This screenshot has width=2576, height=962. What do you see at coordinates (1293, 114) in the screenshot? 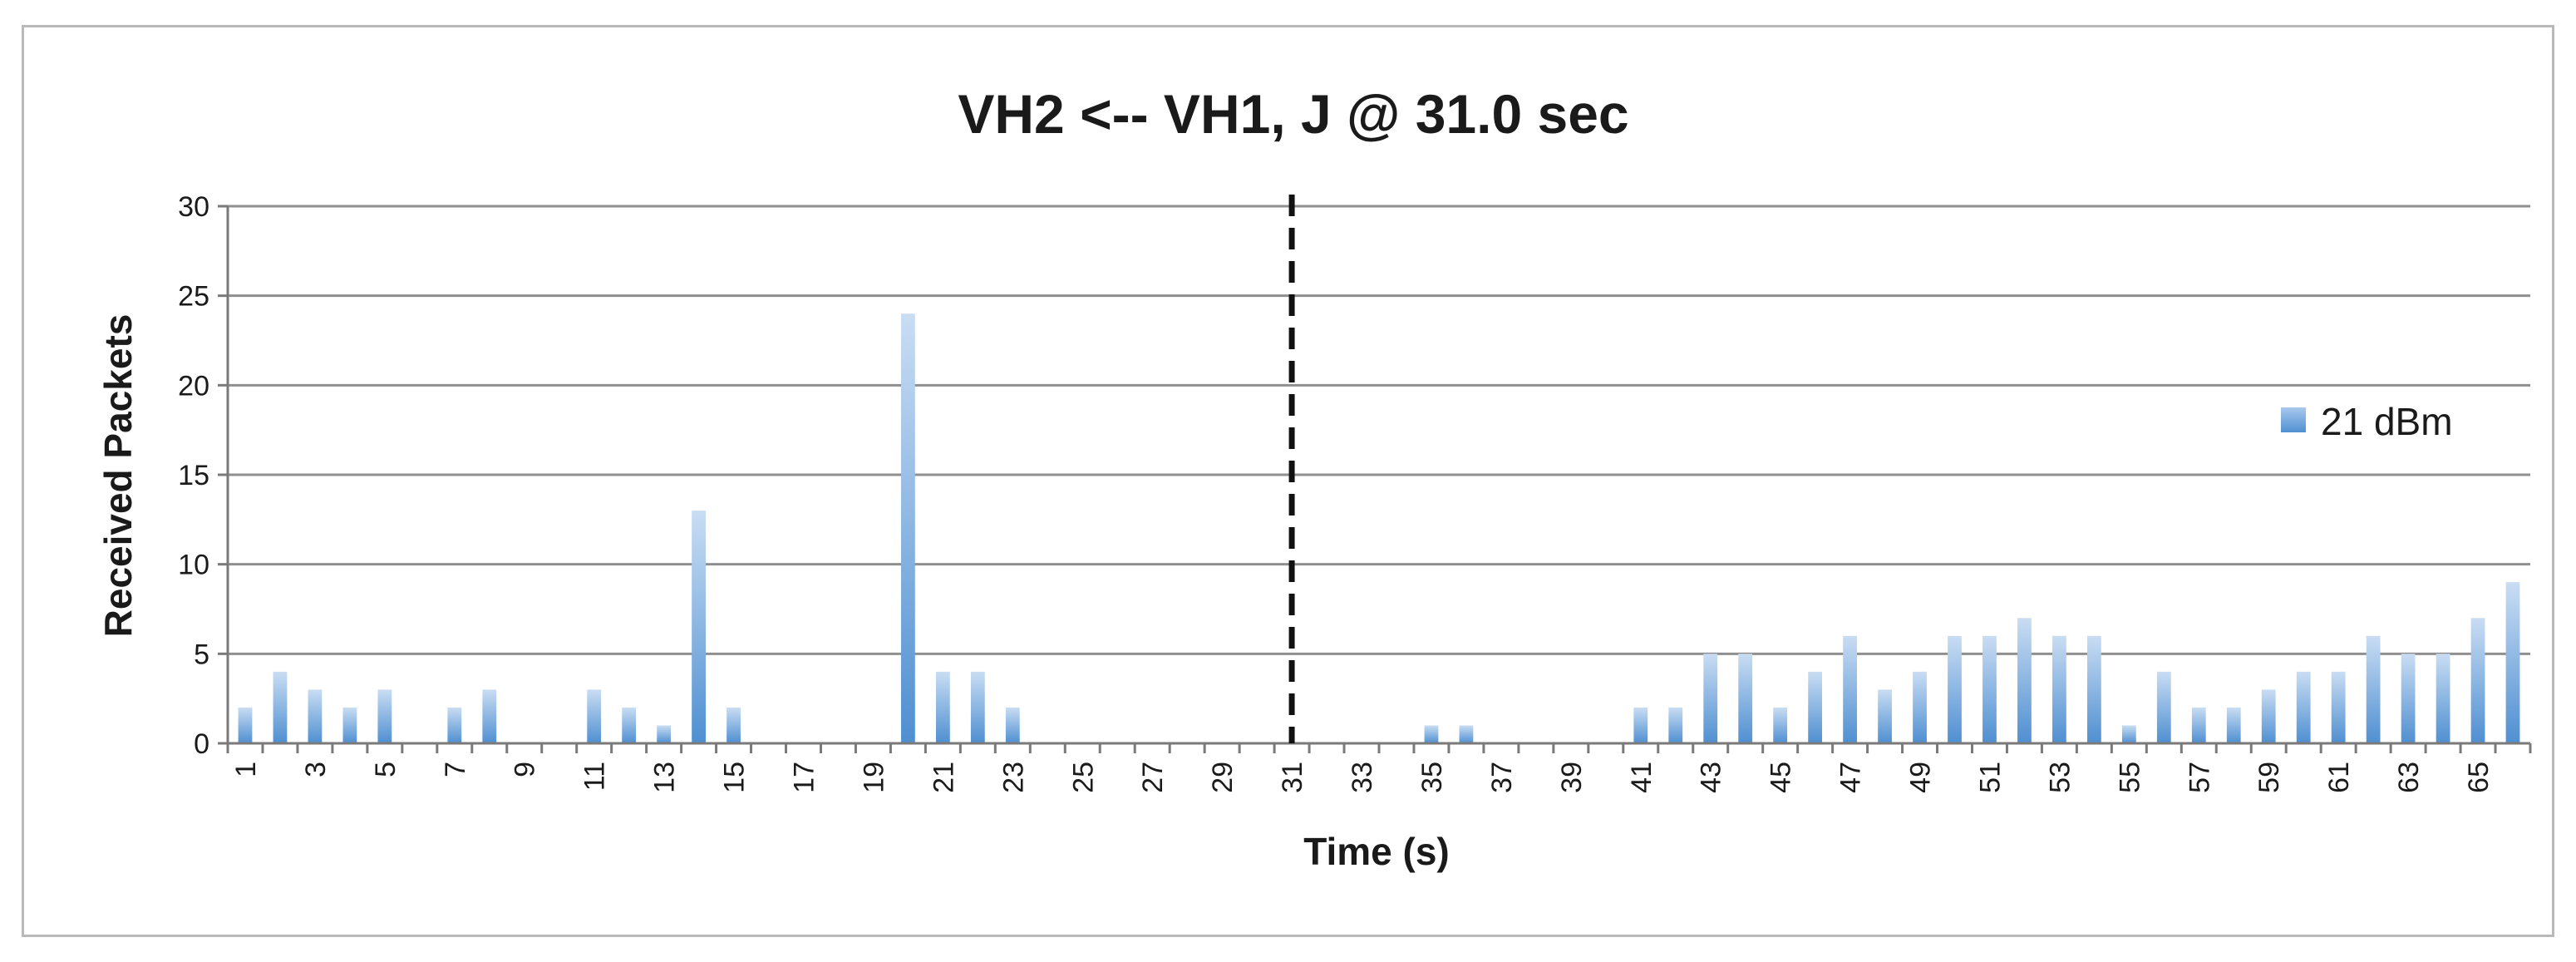
I see `chart-title: VH2 <-- VH1, J @ 31.0 sec` at bounding box center [1293, 114].